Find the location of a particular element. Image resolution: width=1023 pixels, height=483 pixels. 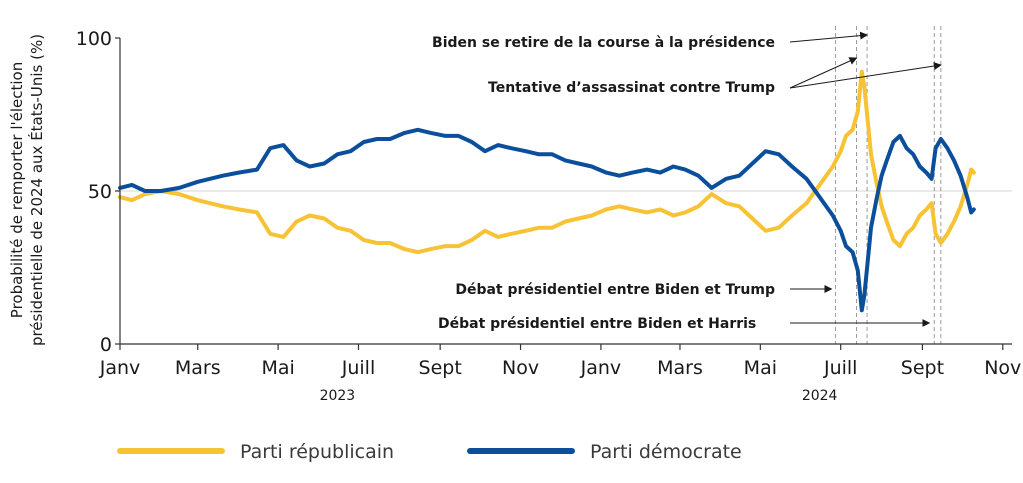

y-tick-label: 50 is located at coordinates (100, 192).